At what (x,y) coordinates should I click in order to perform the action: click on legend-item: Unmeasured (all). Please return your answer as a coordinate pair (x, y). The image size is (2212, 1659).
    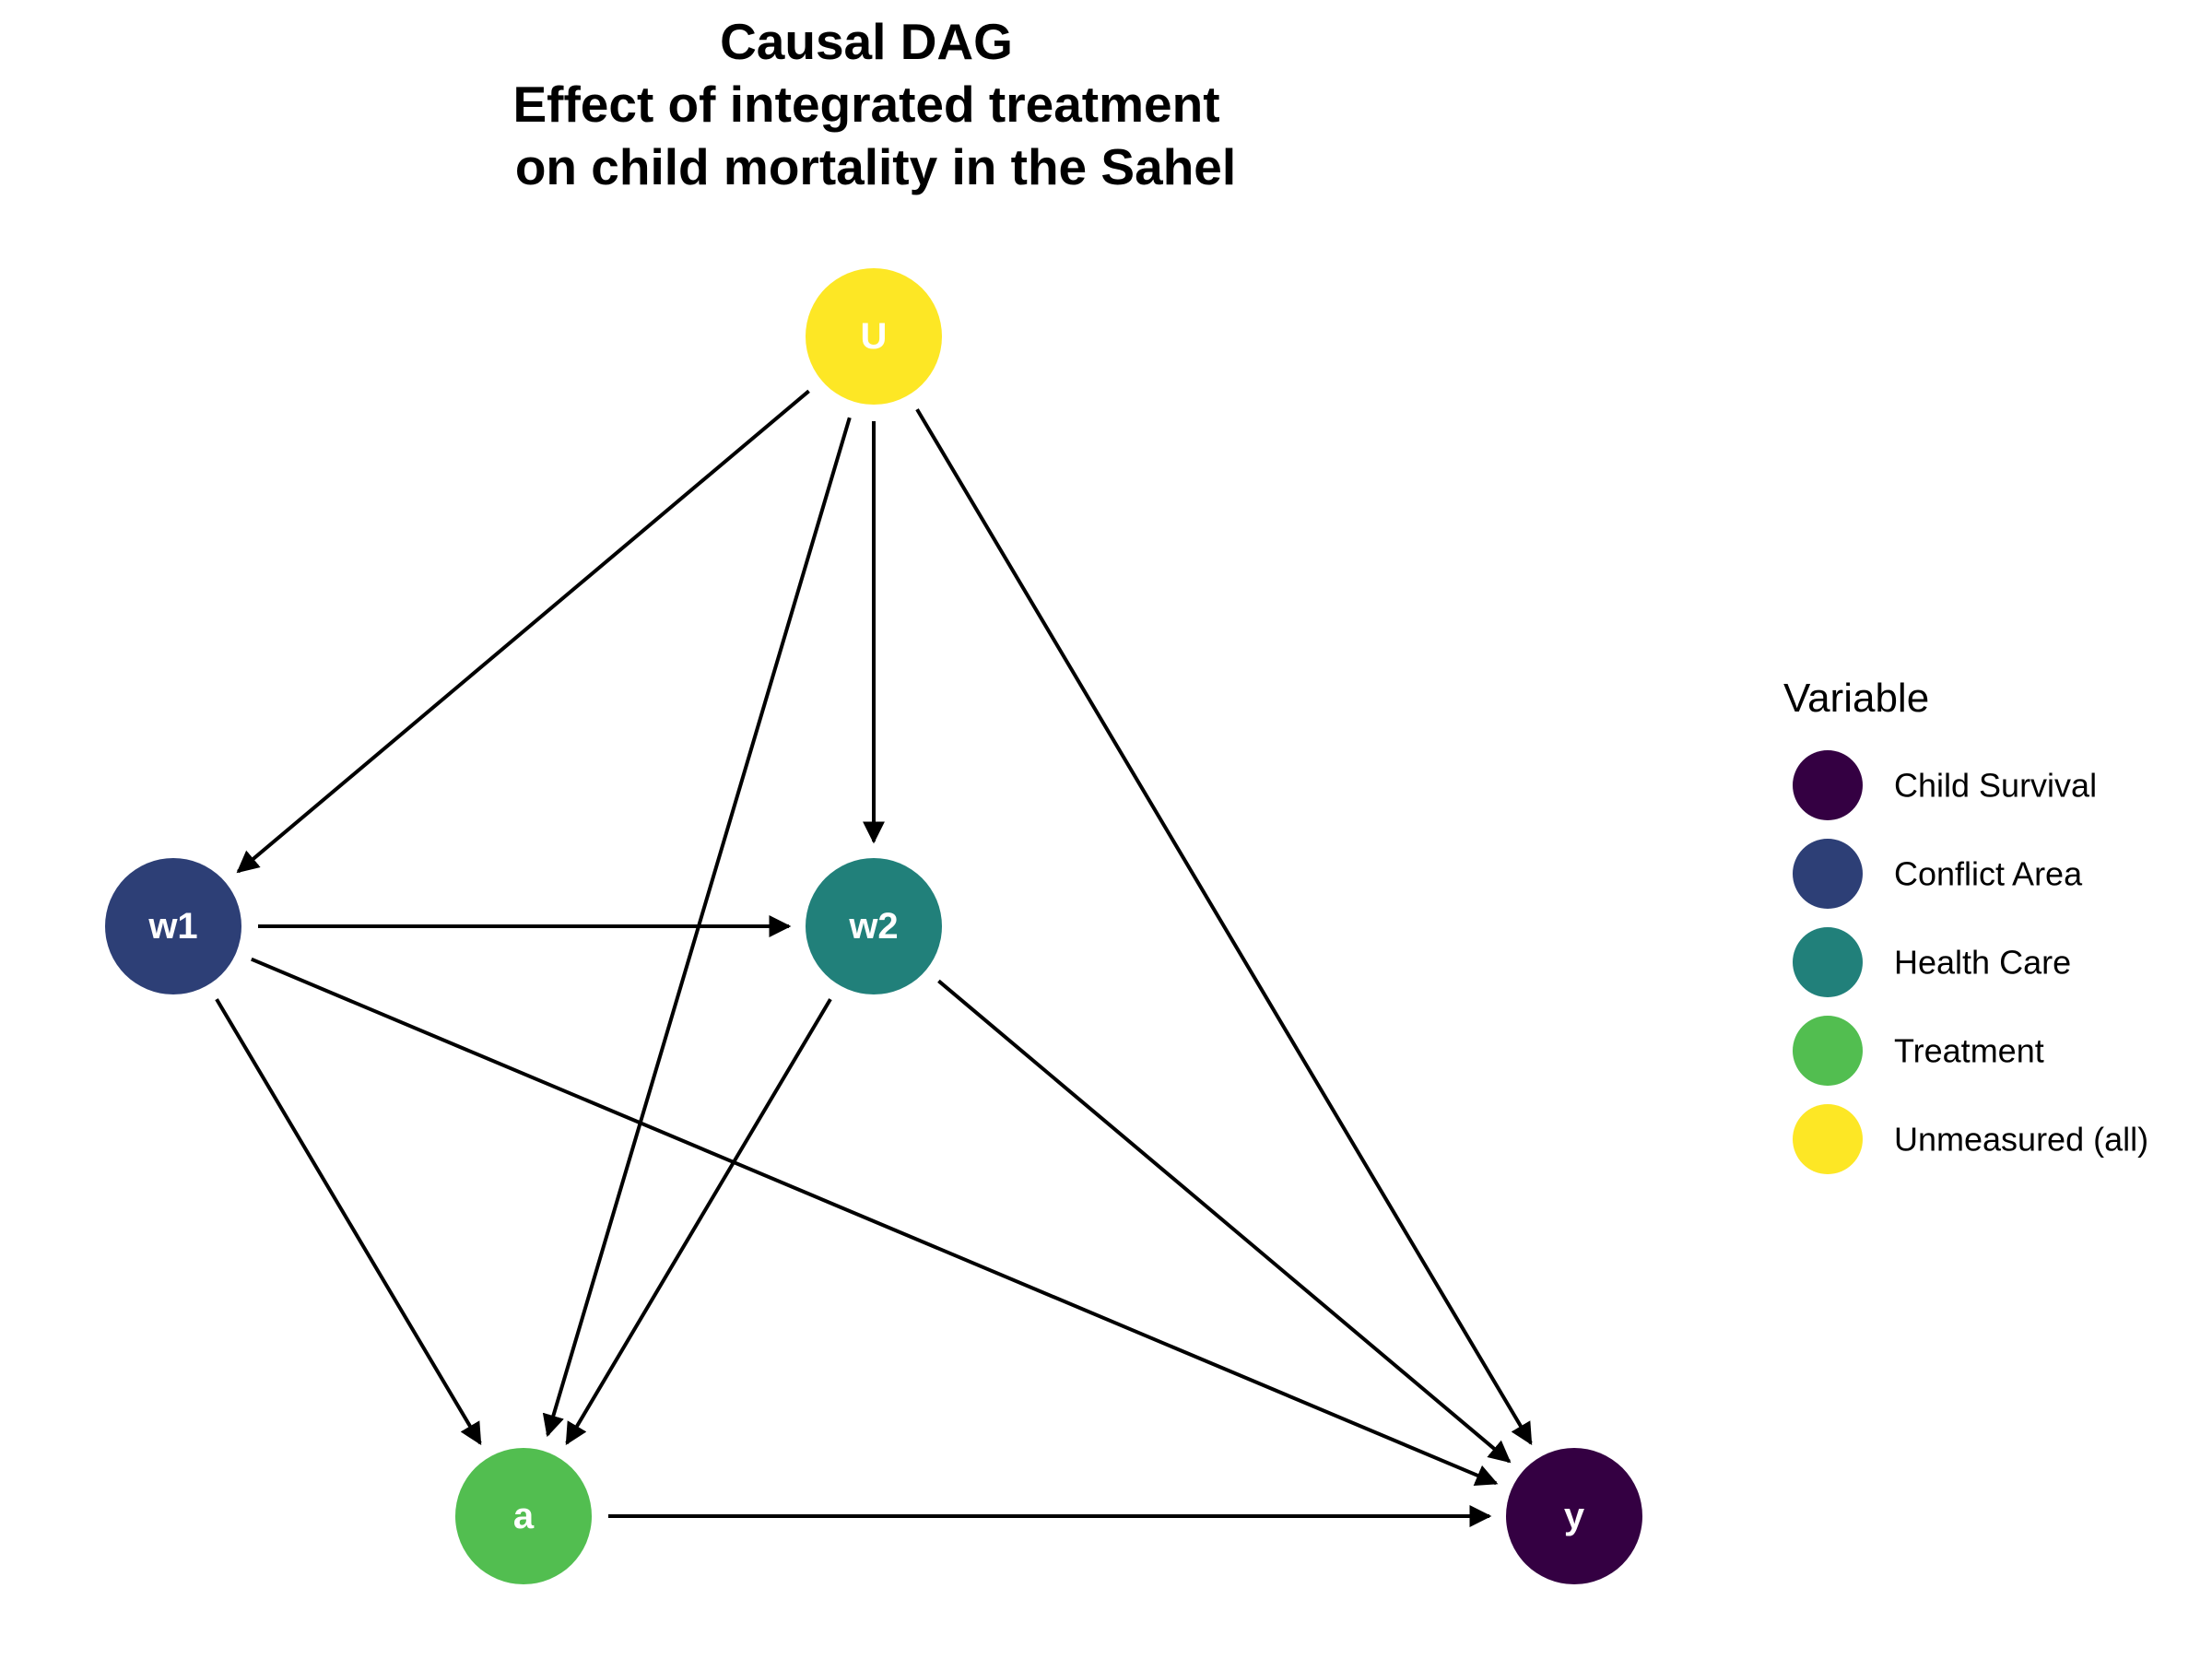
    Looking at the image, I should click on (1970, 1139).